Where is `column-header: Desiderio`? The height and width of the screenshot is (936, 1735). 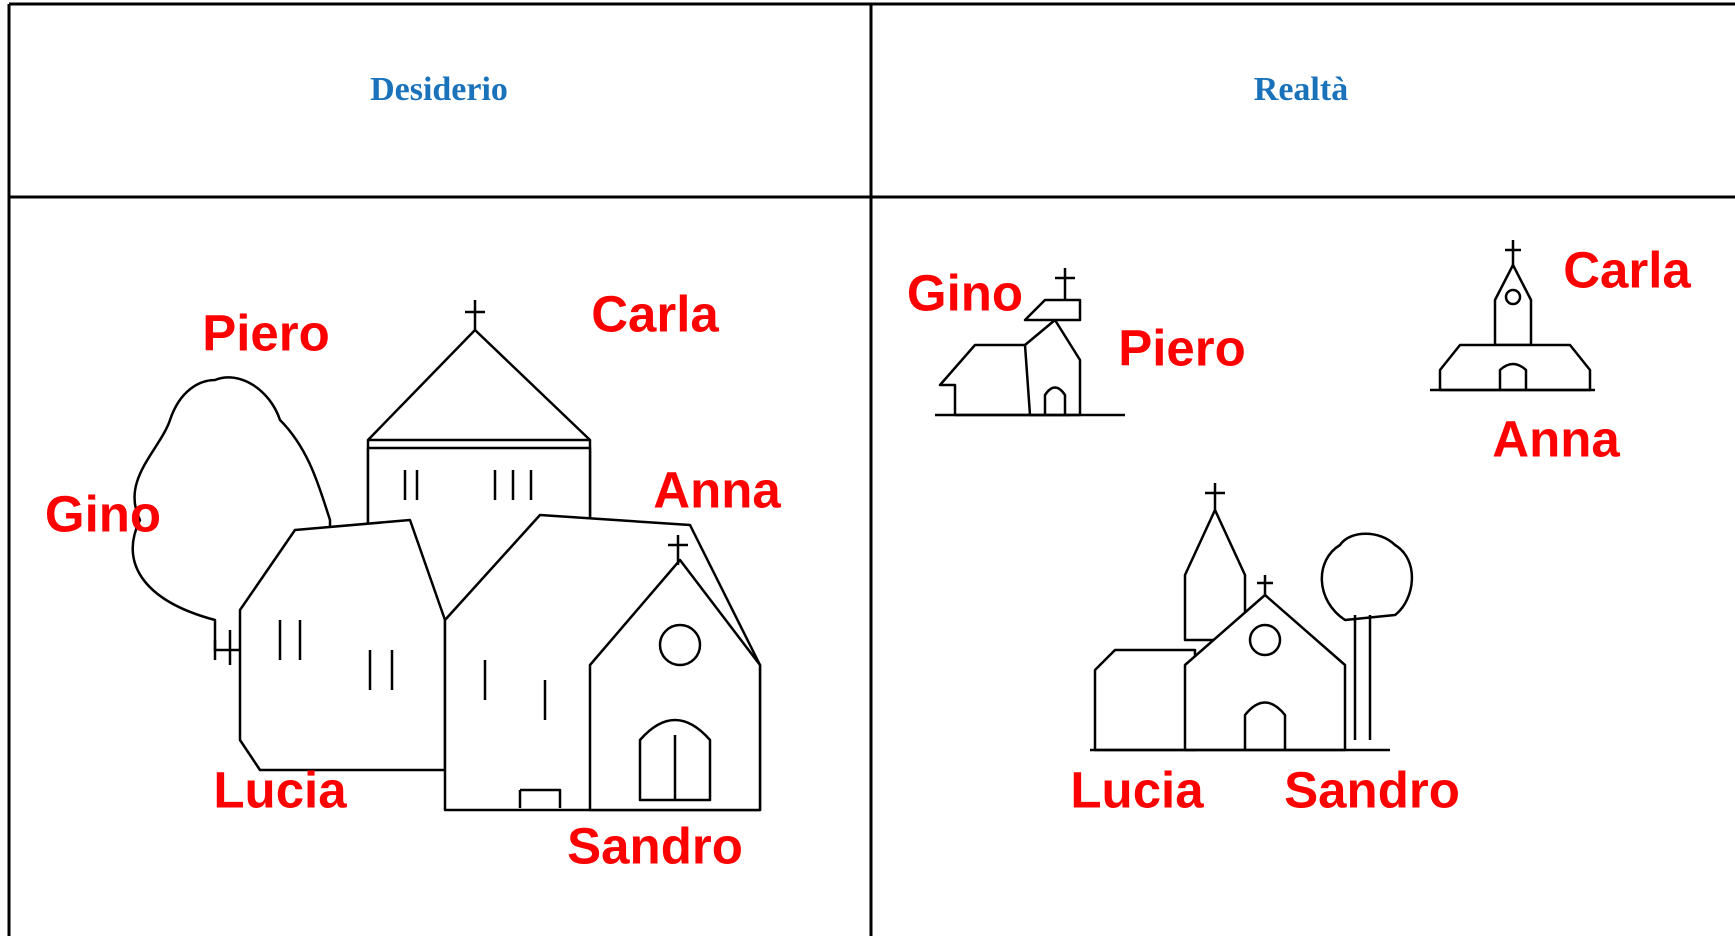
column-header: Desiderio is located at coordinates (439, 89).